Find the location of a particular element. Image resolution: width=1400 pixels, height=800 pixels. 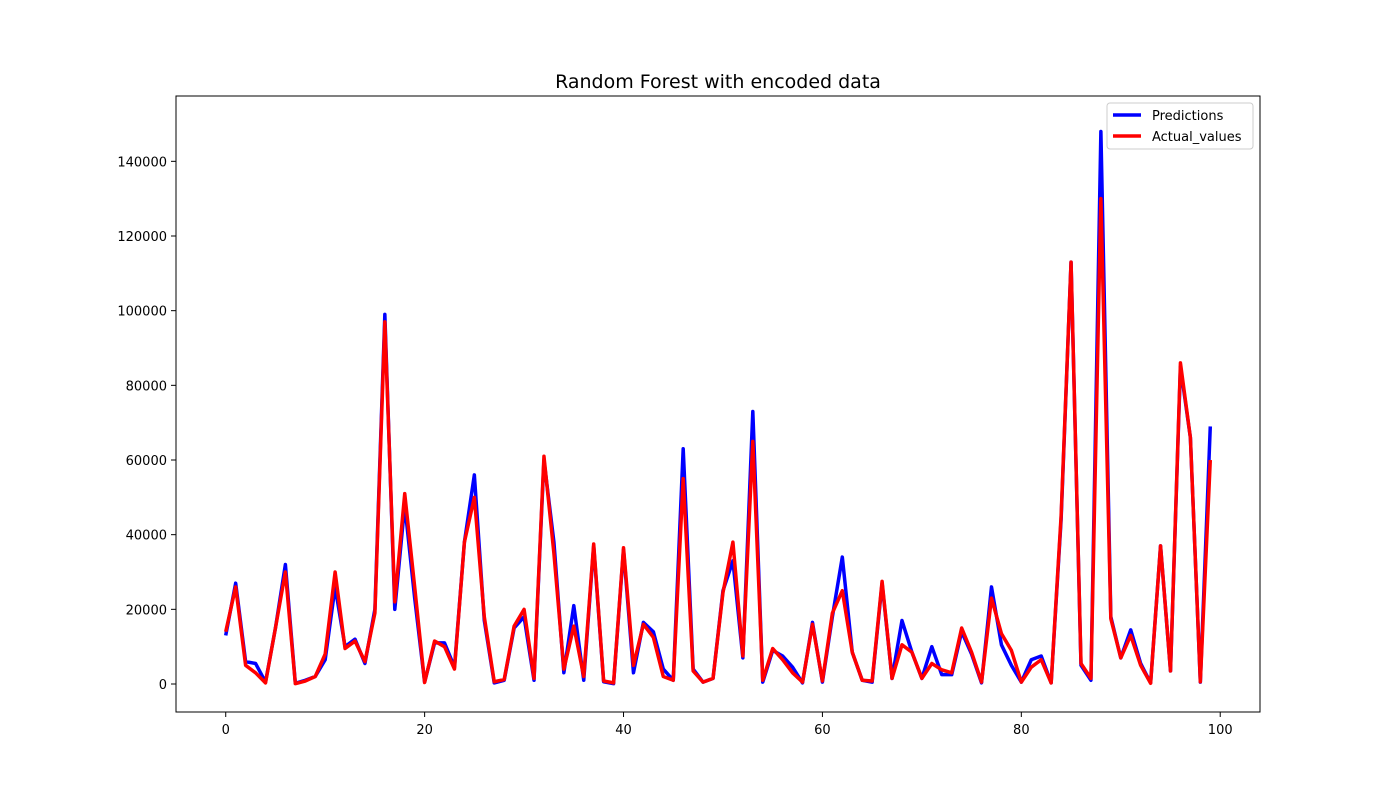

y-tick-label: 20000 is located at coordinates (146, 610).